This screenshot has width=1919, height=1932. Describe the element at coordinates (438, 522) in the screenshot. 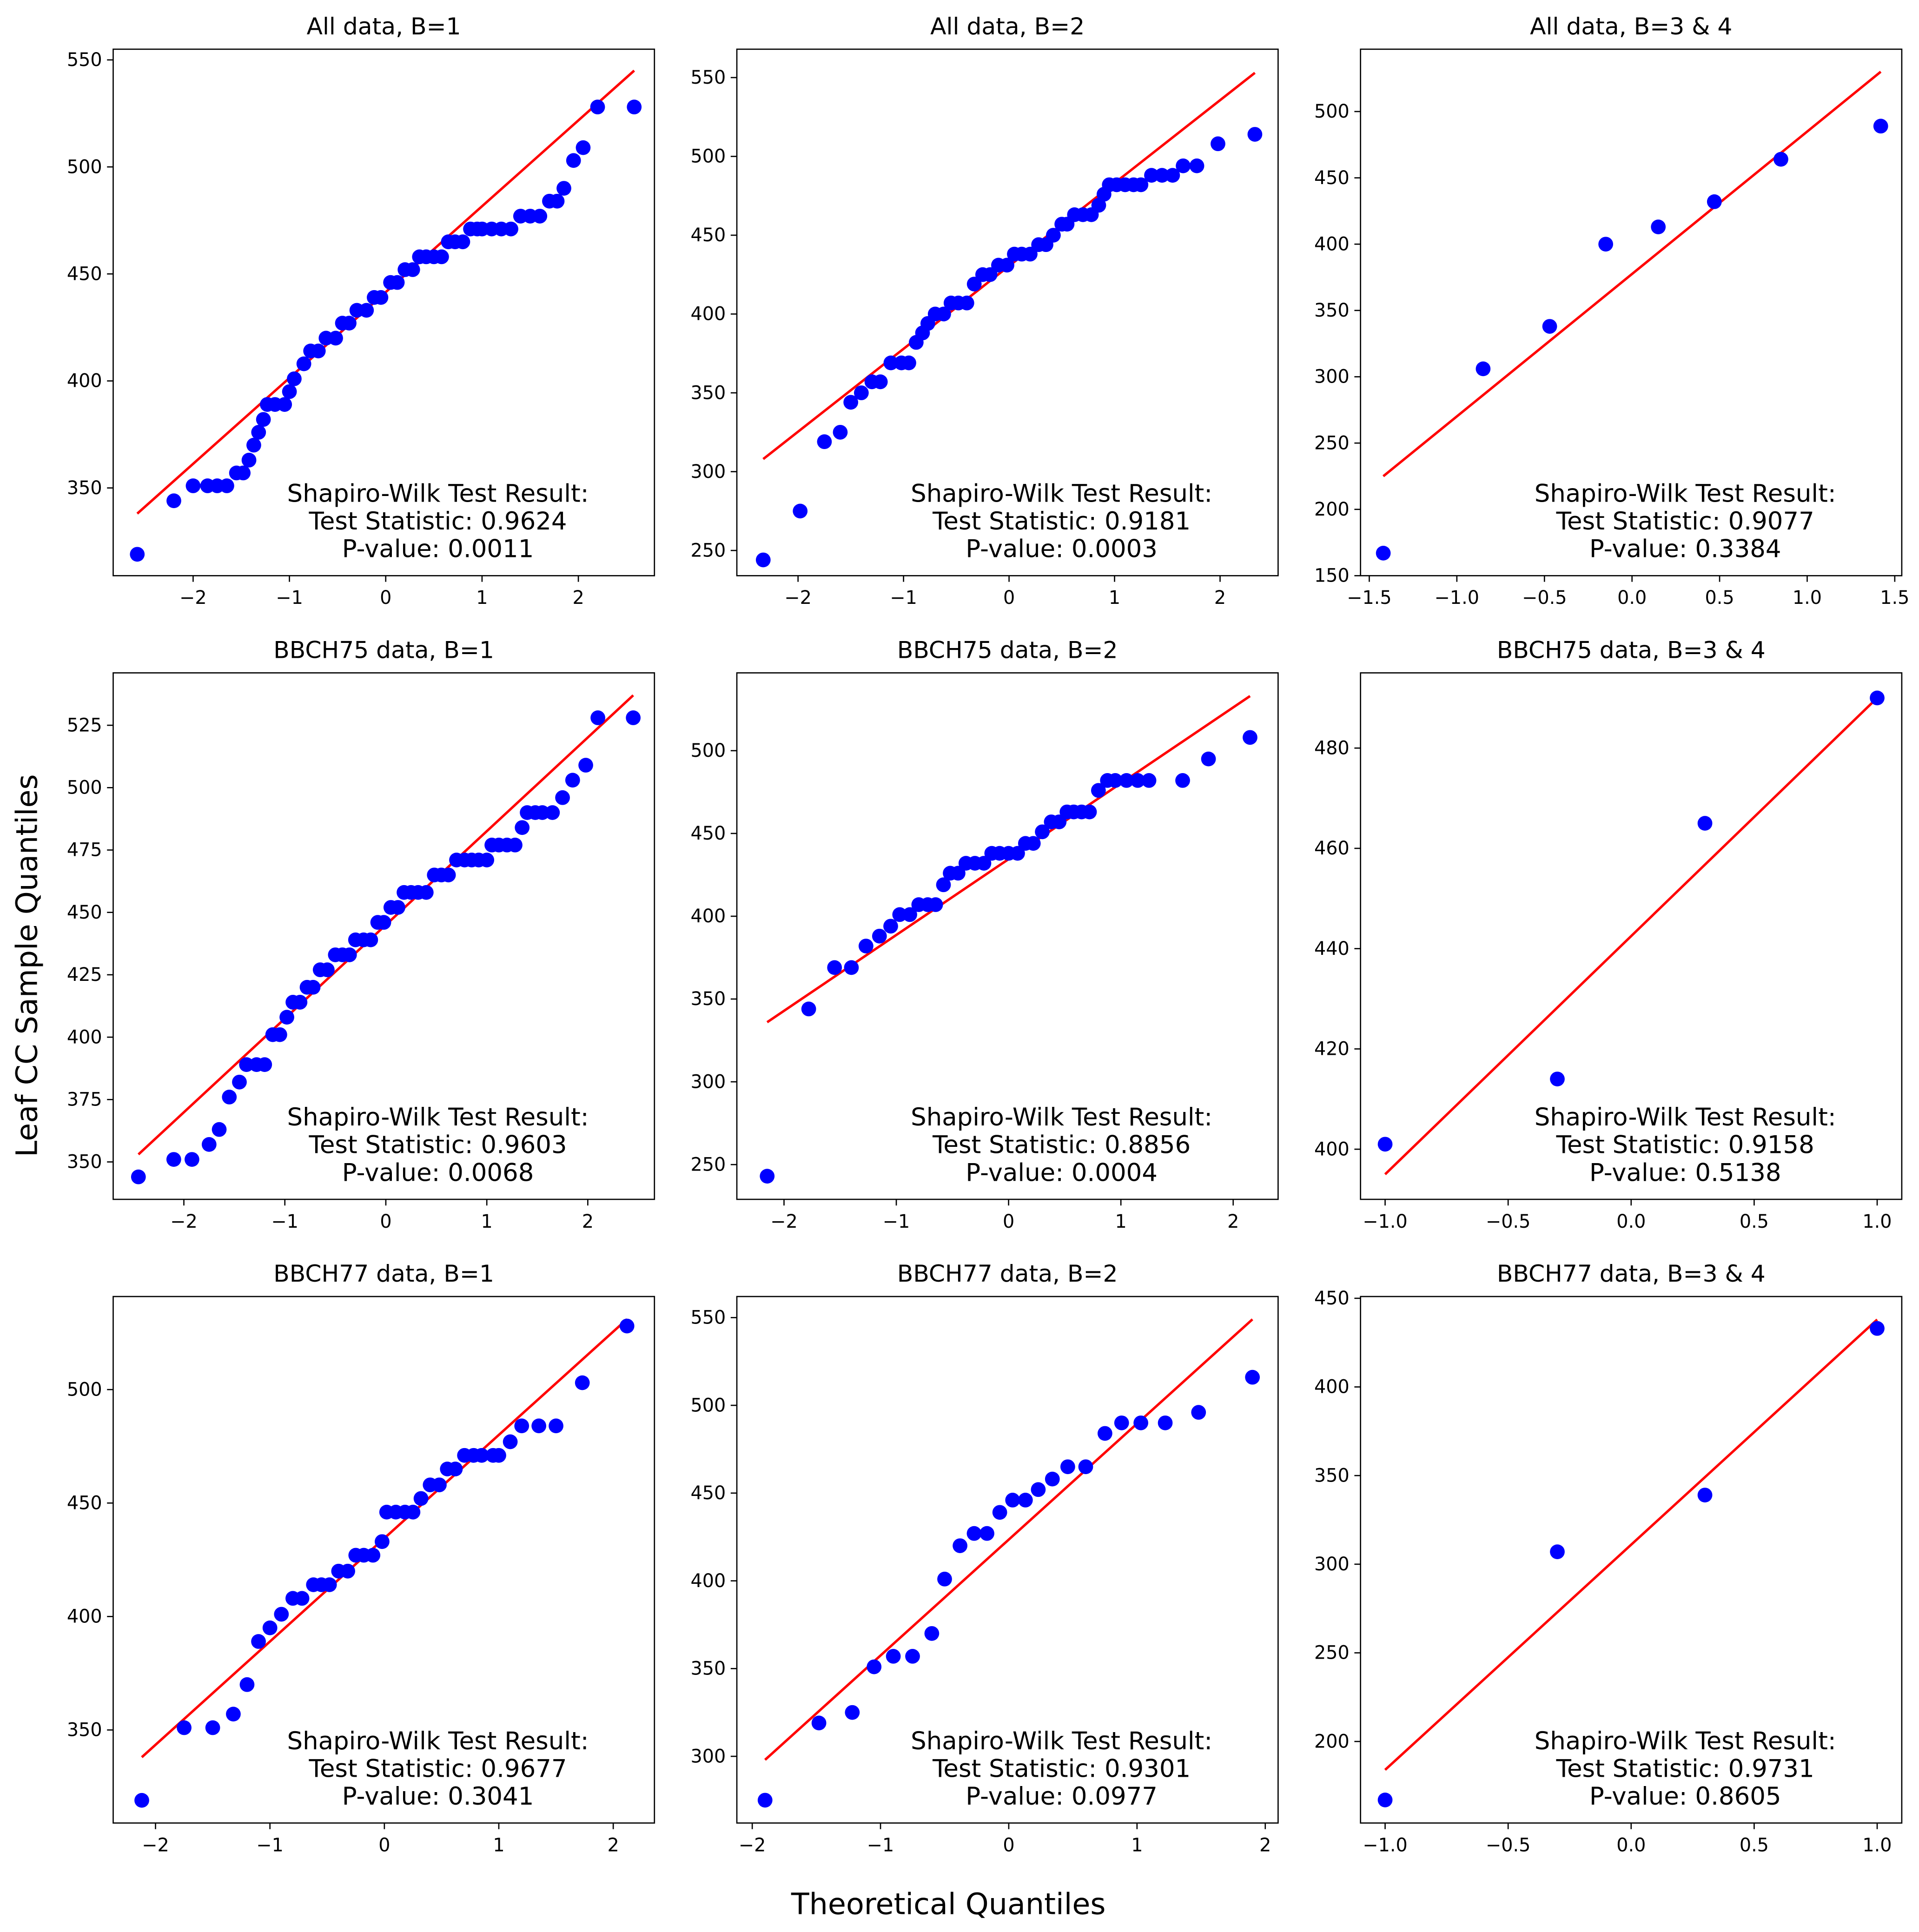

I see `annotation: Test Statistic: 0.9624` at that location.